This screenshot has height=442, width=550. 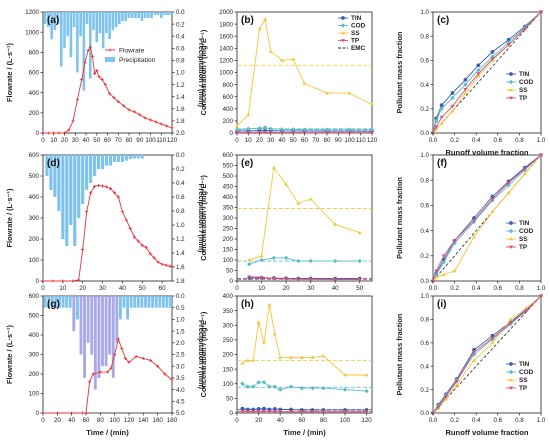 I want to click on y-tick-label: 300, so click(x=228, y=218).